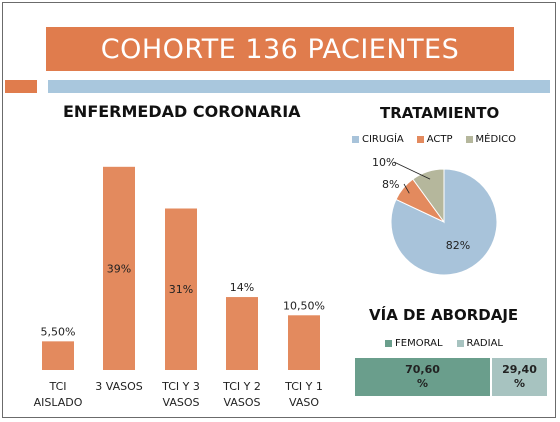 The height and width of the screenshot is (422, 560). I want to click on accent-bar-left, so click(21, 86).